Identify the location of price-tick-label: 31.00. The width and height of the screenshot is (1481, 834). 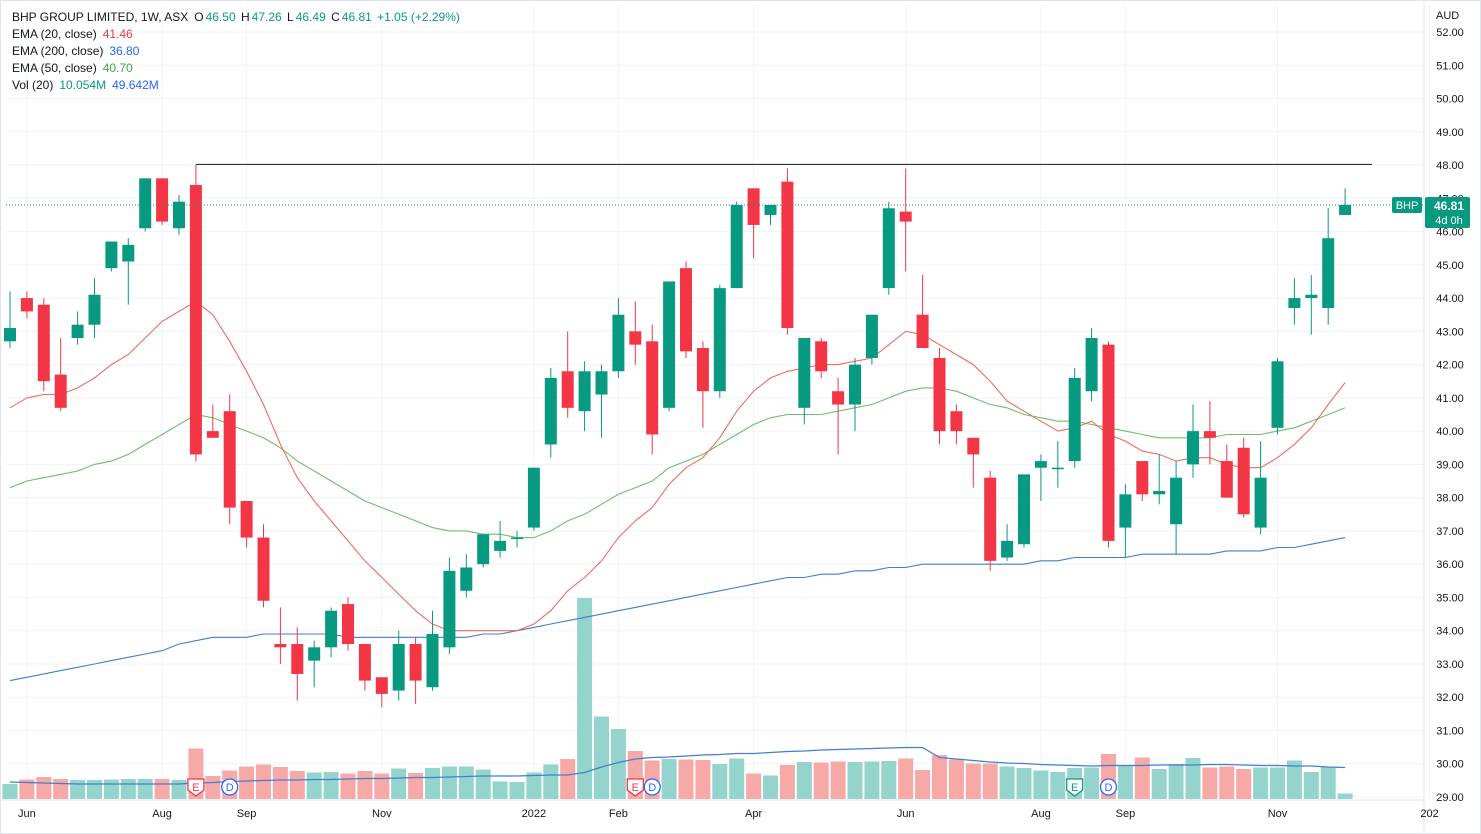
(1450, 731).